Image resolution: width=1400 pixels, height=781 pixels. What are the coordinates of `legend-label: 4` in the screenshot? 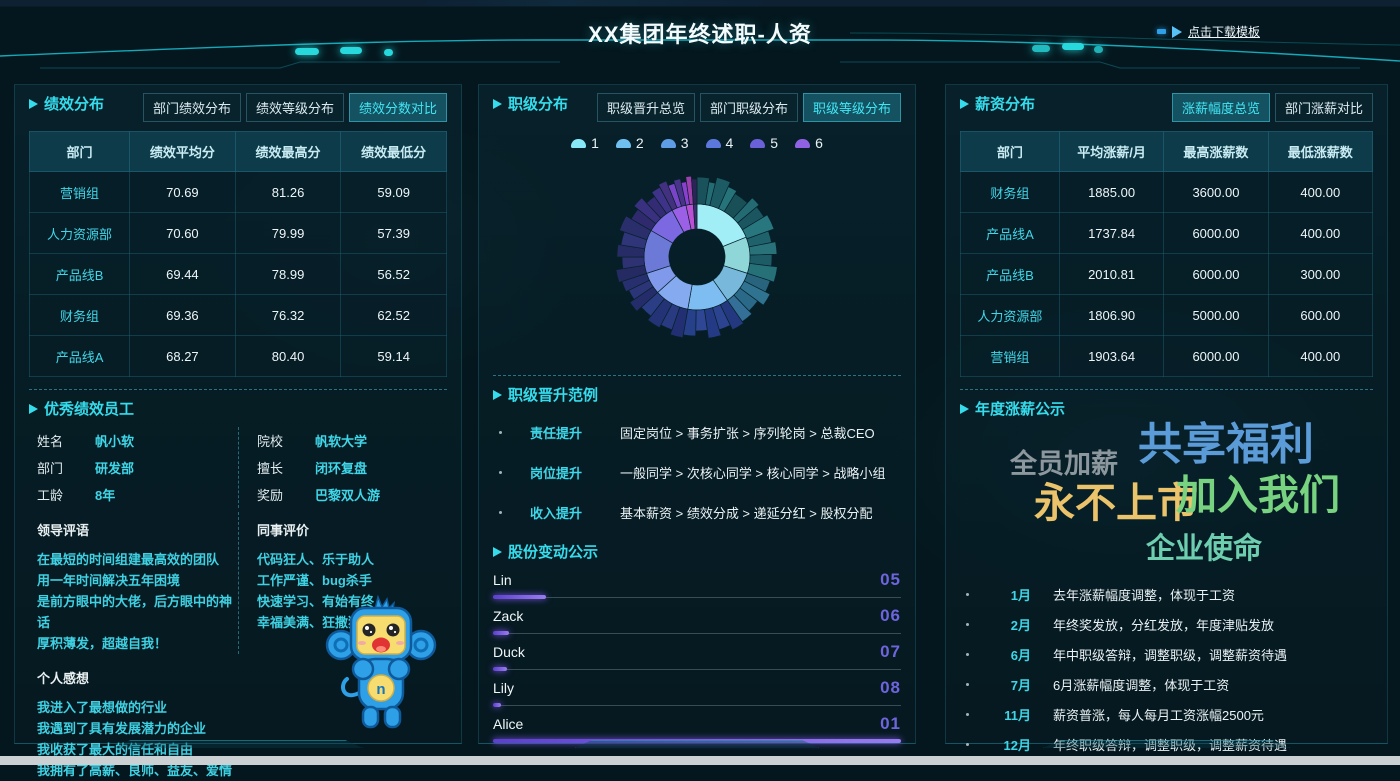 It's located at (730, 143).